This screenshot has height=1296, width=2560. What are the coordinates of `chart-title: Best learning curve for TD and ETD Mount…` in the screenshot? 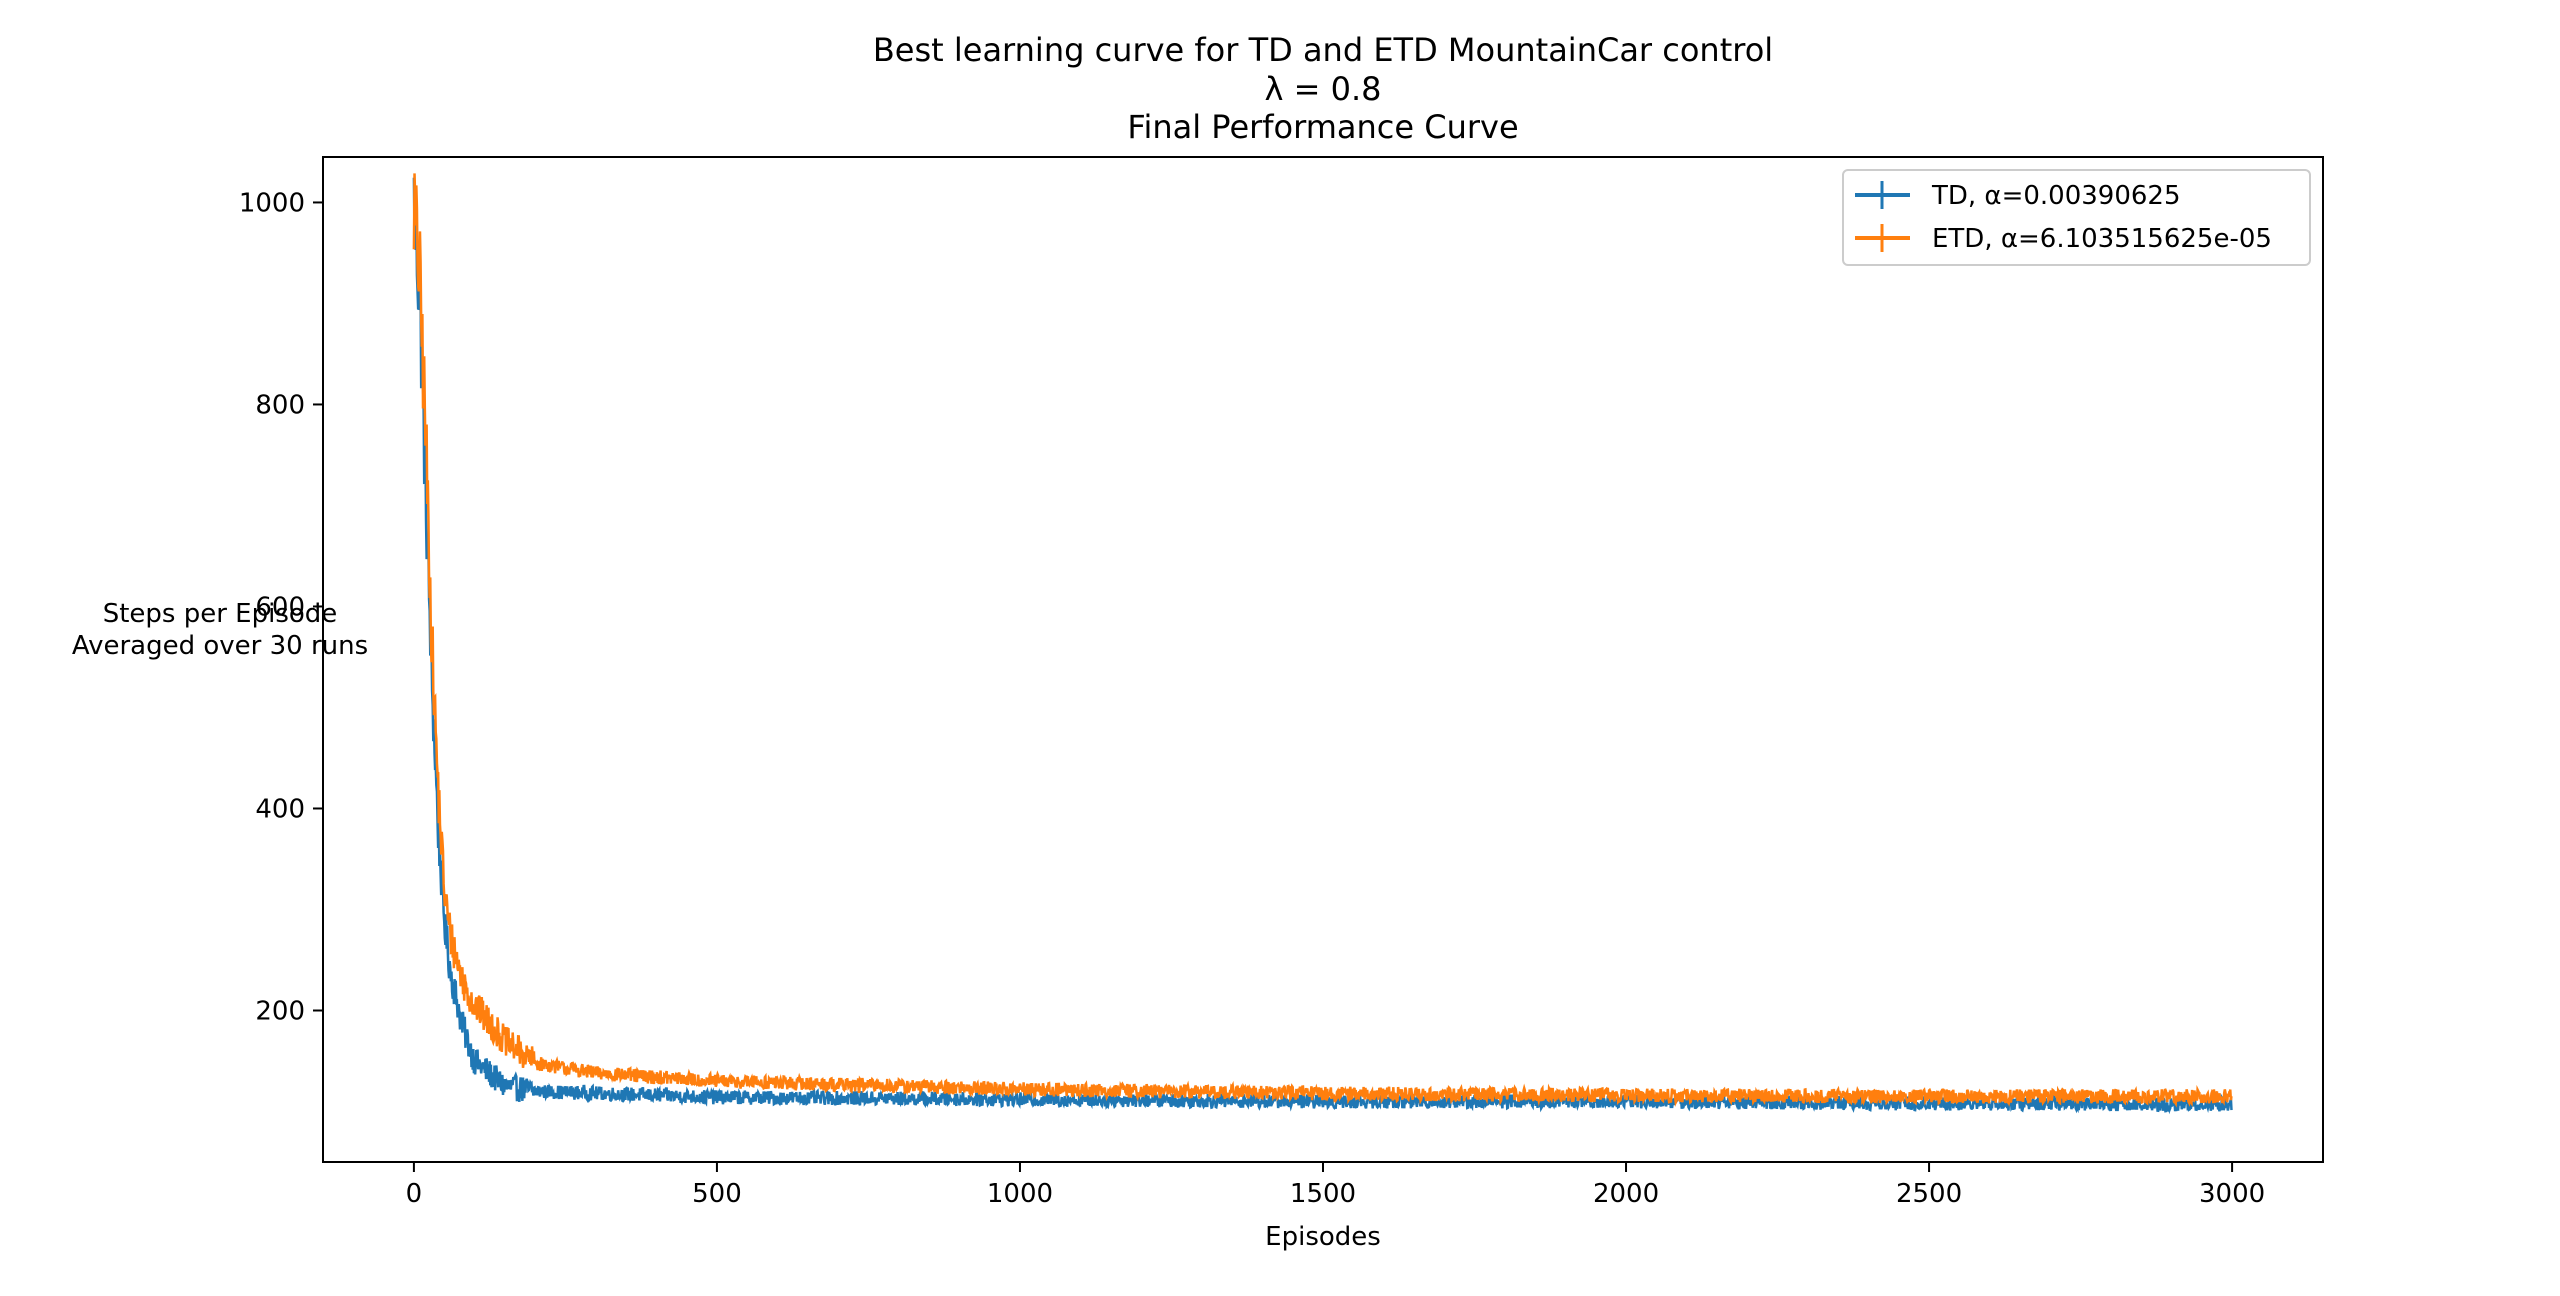 It's located at (1323, 50).